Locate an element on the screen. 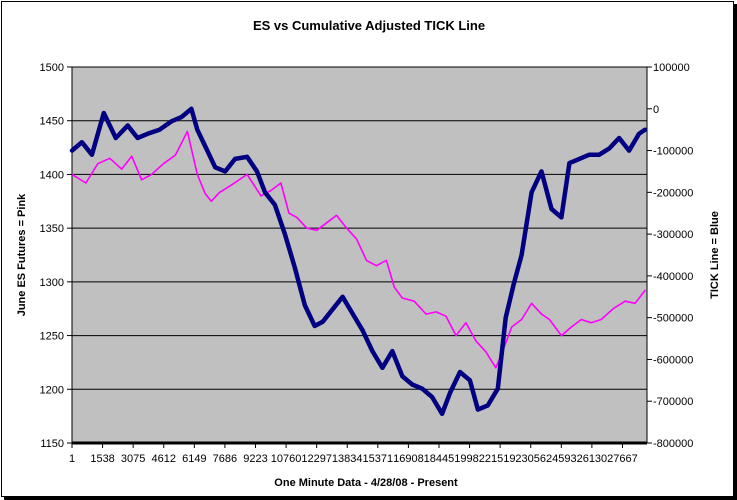 The width and height of the screenshot is (737, 500). x-tick-label: 3075 is located at coordinates (133, 459).